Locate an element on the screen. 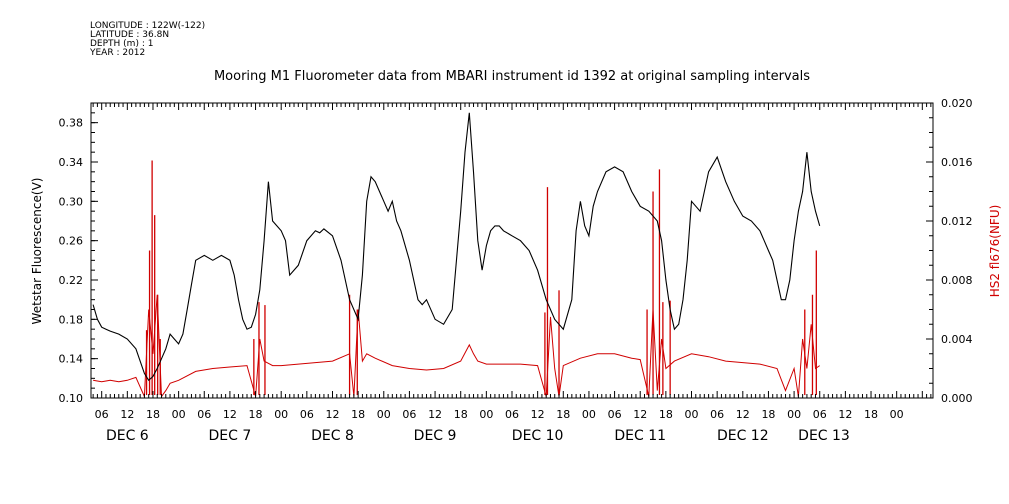 This screenshot has width=1009, height=504. latitude-label: LATITUDE : 36.8N is located at coordinates (130, 35).